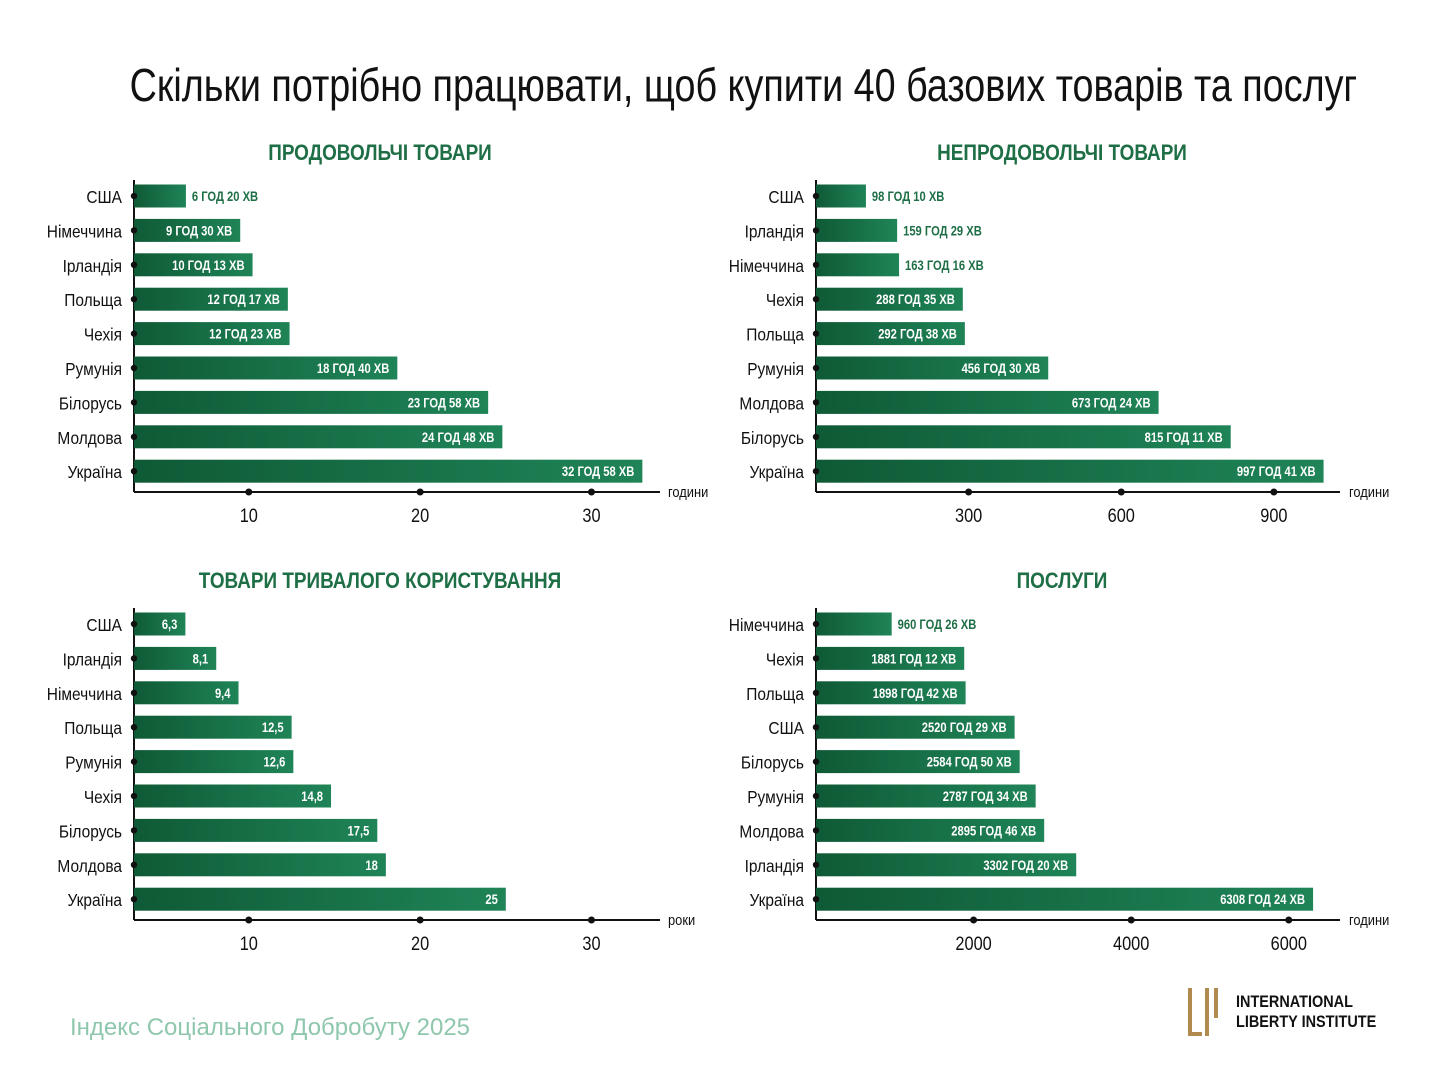  What do you see at coordinates (591, 515) in the screenshot?
I see `x-tick-label: 30` at bounding box center [591, 515].